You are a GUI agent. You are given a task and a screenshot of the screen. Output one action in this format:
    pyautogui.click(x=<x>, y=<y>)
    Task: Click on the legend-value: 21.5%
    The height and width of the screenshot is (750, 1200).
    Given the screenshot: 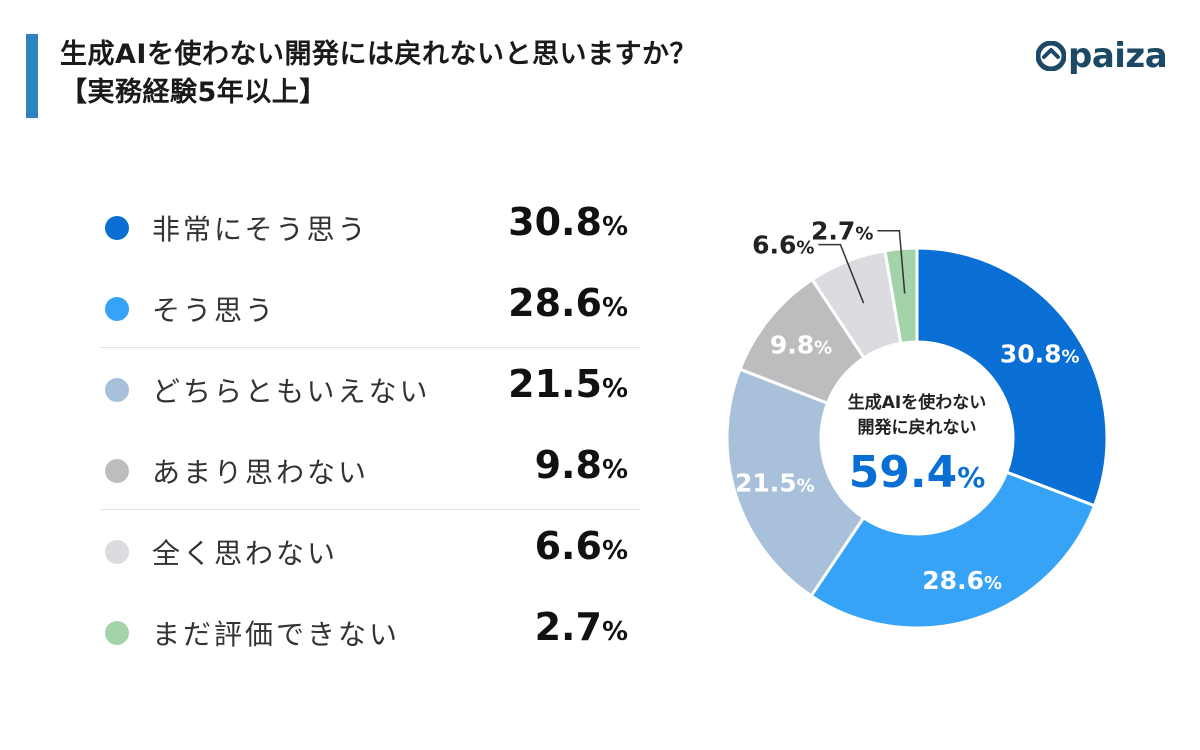 What is the action you would take?
    pyautogui.click(x=568, y=384)
    